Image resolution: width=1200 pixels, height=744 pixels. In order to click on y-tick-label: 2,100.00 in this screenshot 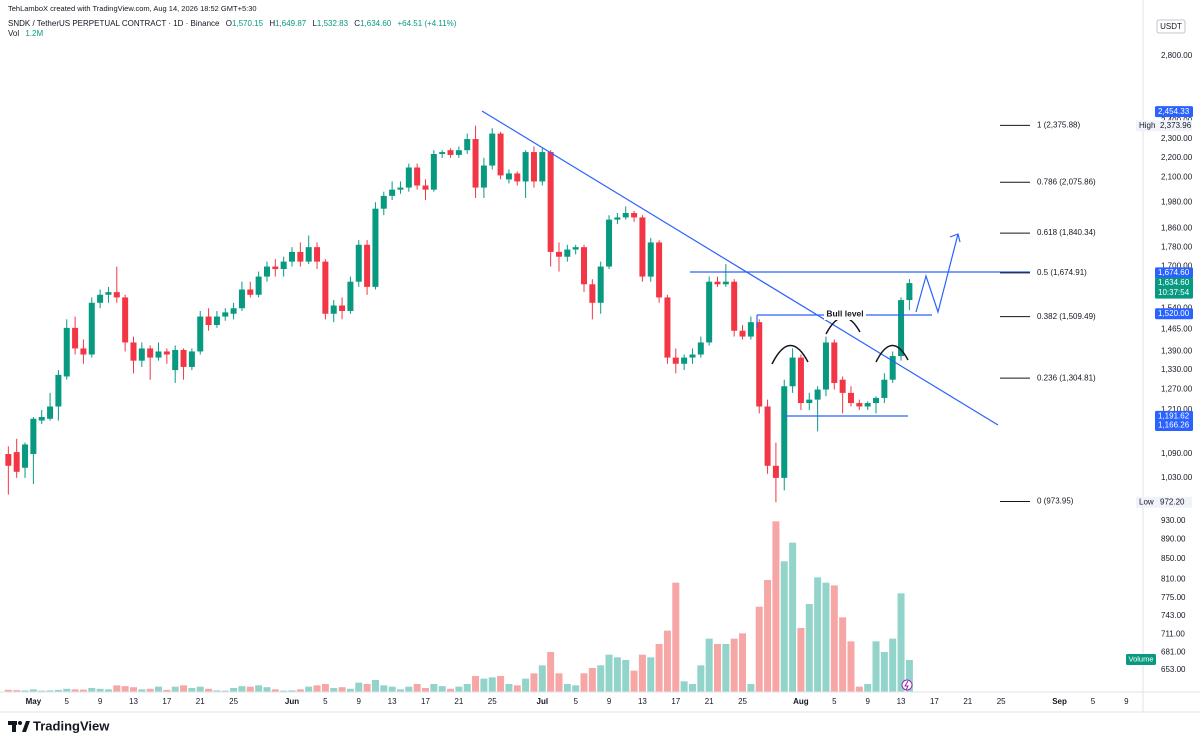, I will do `click(1177, 177)`.